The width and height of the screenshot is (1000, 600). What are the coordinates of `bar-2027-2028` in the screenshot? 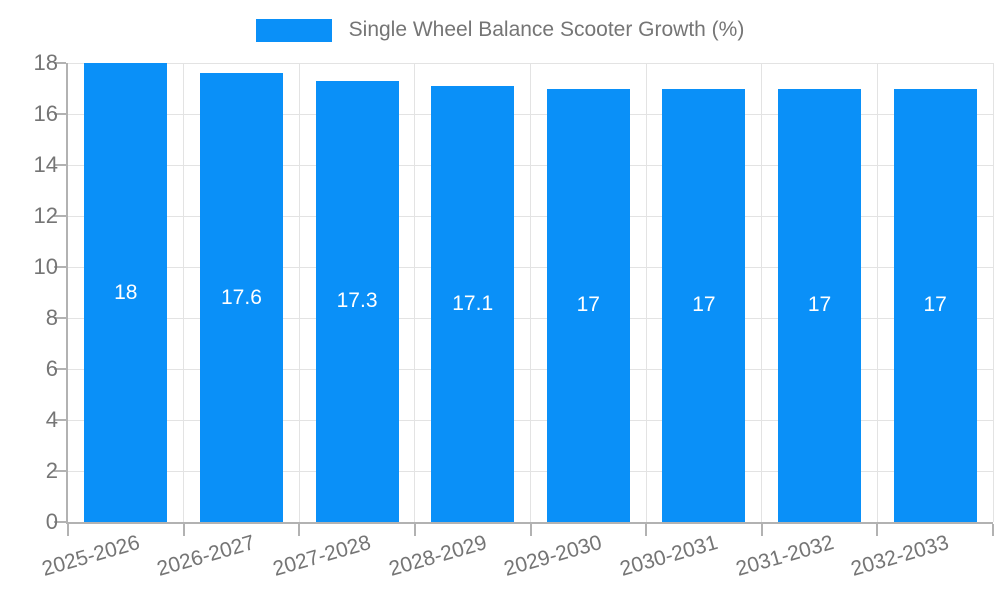 It's located at (357, 301).